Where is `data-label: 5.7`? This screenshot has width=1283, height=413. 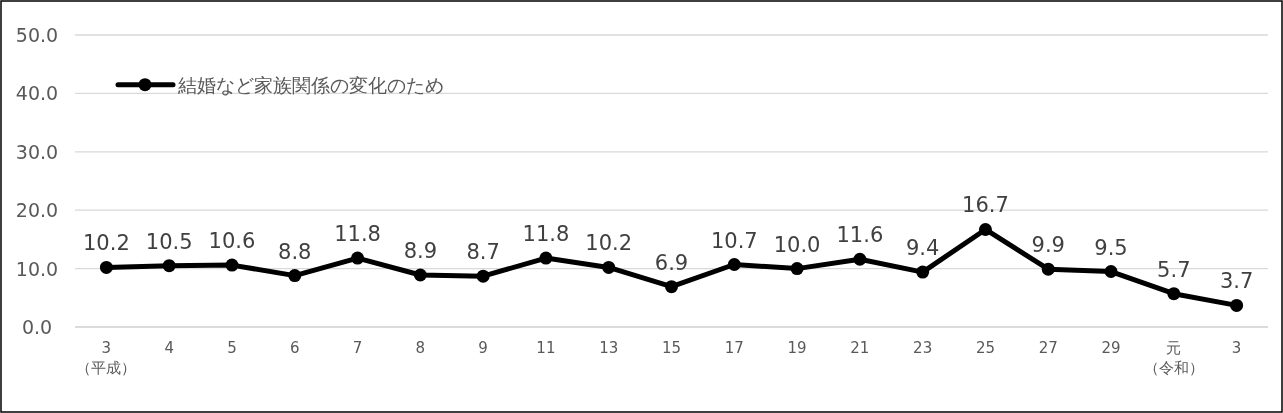
data-label: 5.7 is located at coordinates (1174, 269).